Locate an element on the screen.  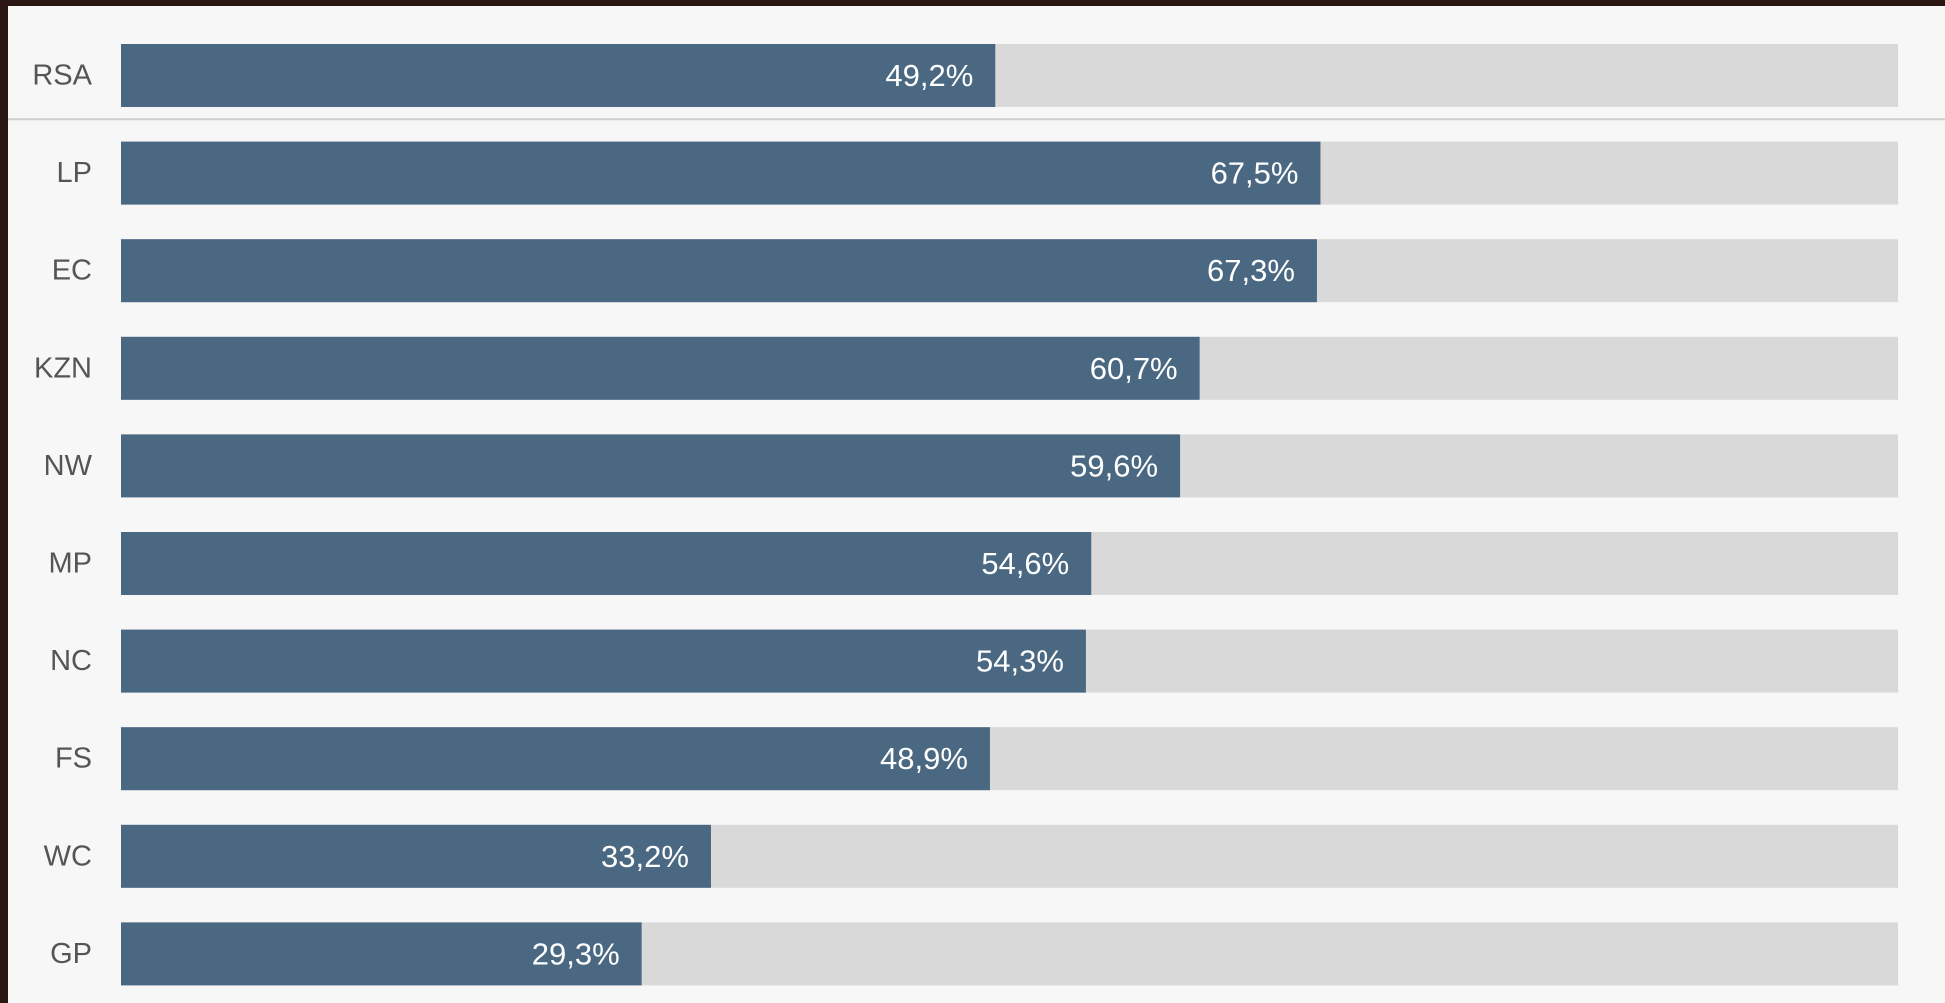
value-label-mp: 54,6% is located at coordinates (1025, 563).